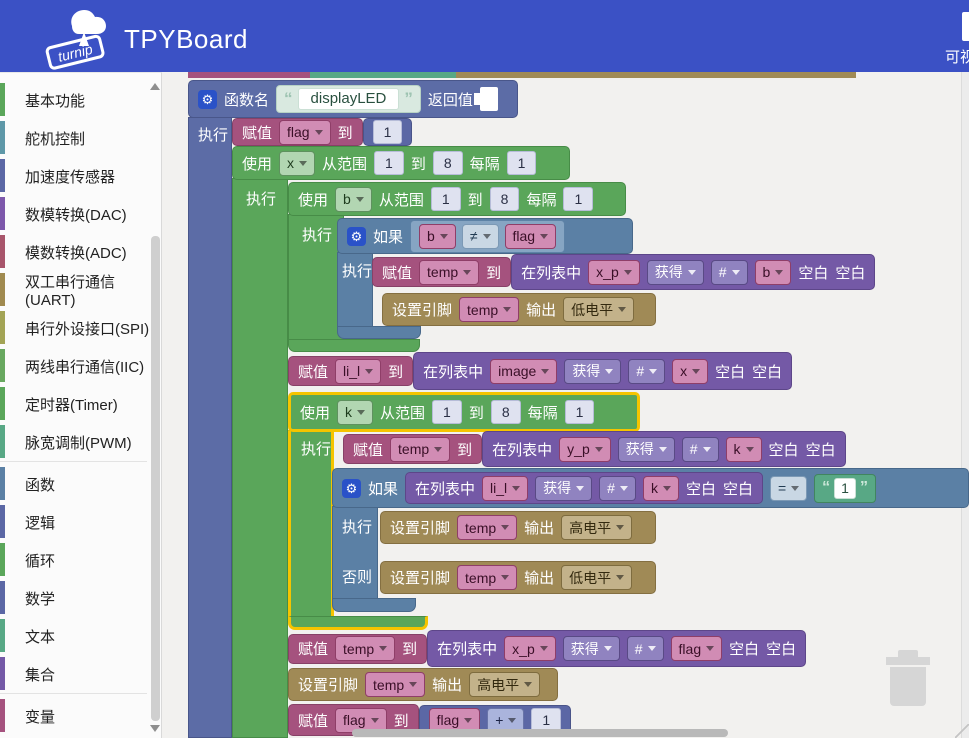 This screenshot has height=738, width=969. What do you see at coordinates (81, 100) in the screenshot?
I see `sidebar-item-basic: 基本功能` at bounding box center [81, 100].